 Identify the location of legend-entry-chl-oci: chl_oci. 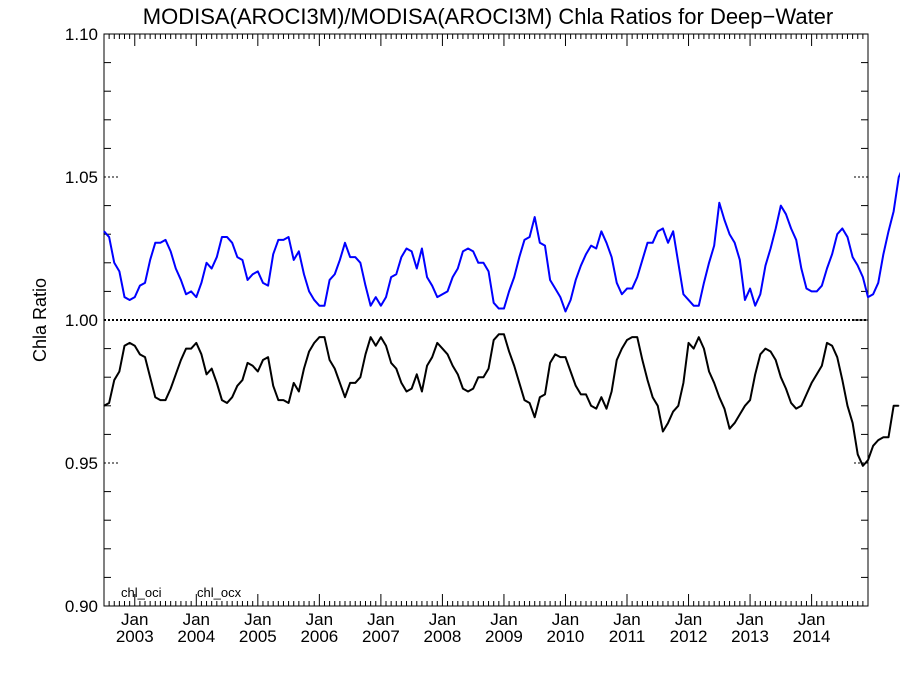
(141, 592).